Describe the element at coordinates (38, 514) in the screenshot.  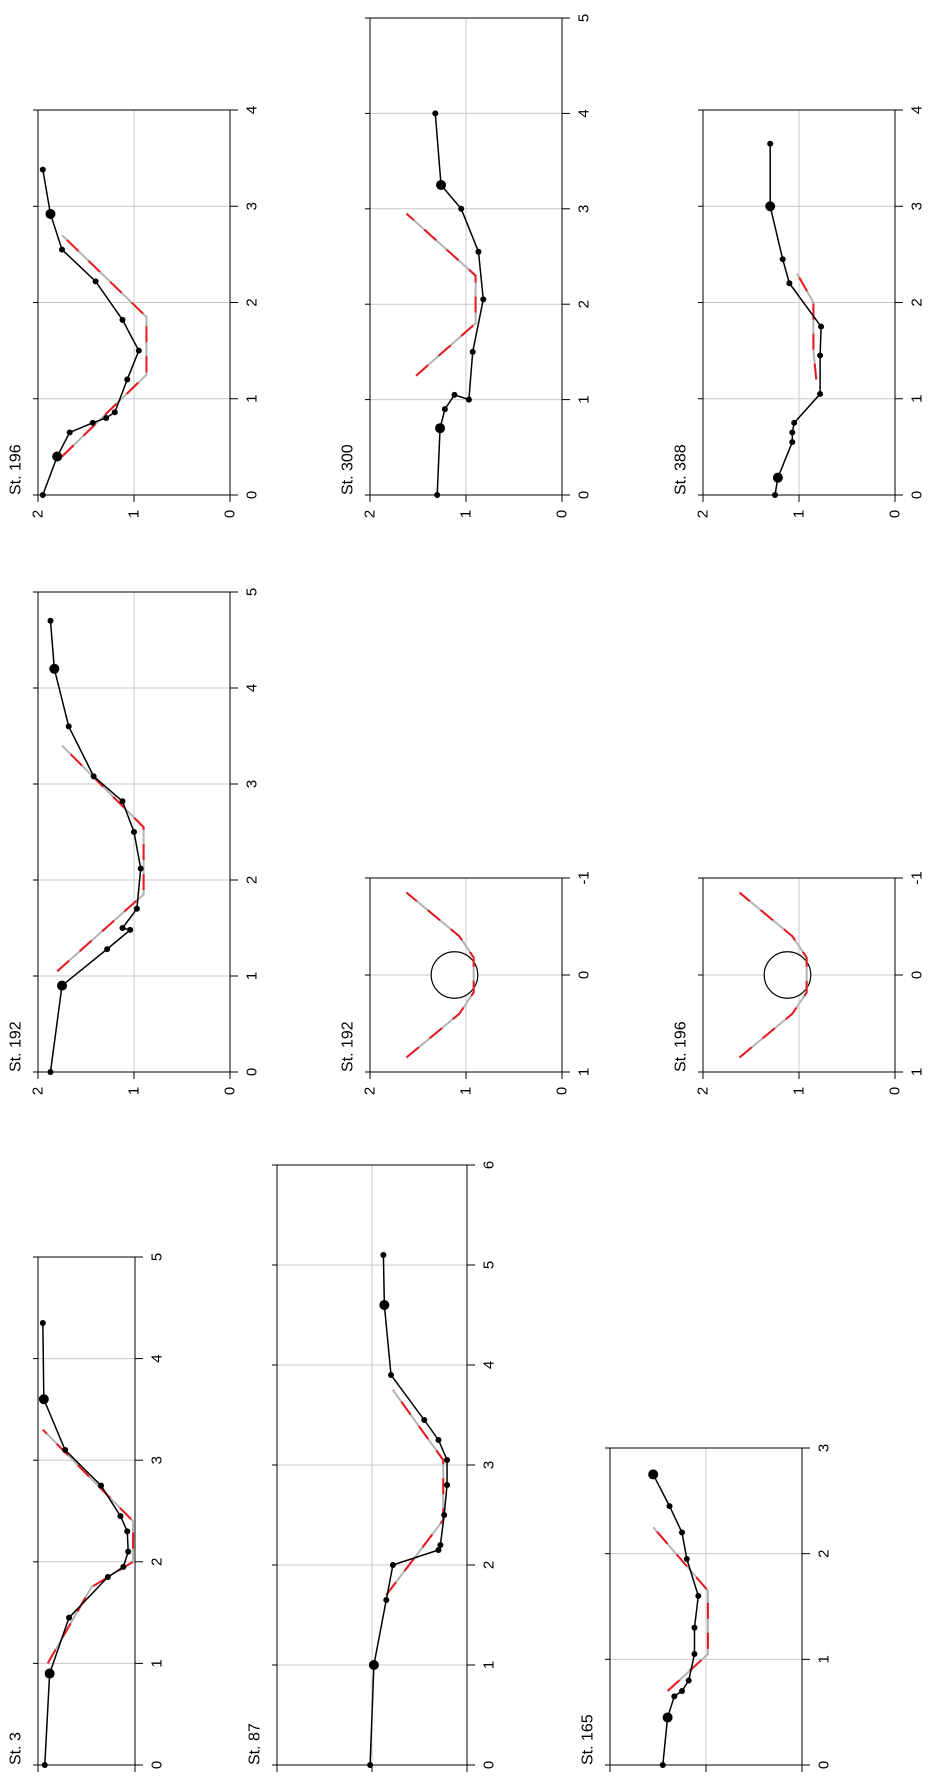
I see `y-tick-label: 2` at that location.